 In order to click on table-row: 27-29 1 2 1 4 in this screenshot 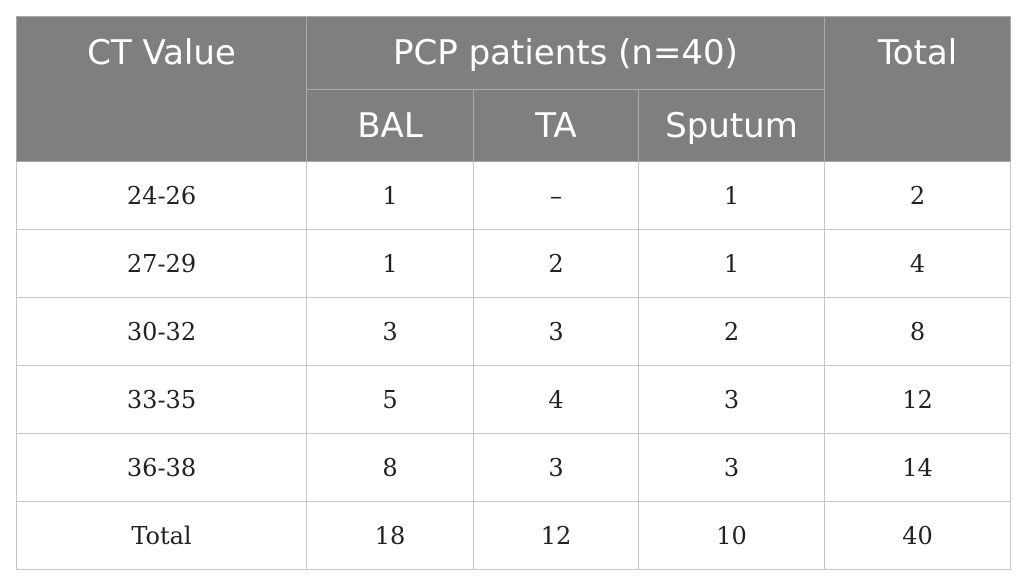, I will do `click(514, 263)`.